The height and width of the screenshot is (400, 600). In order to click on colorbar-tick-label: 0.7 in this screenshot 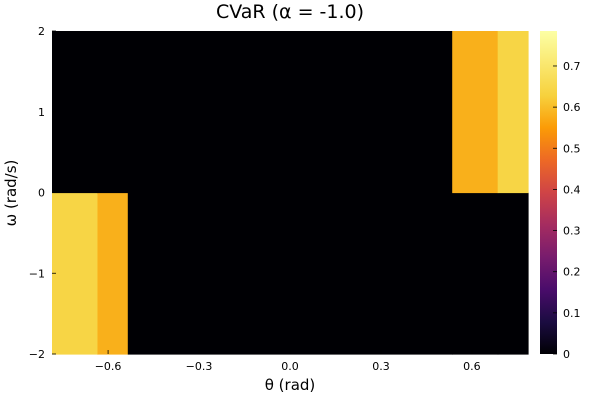, I will do `click(572, 66)`.